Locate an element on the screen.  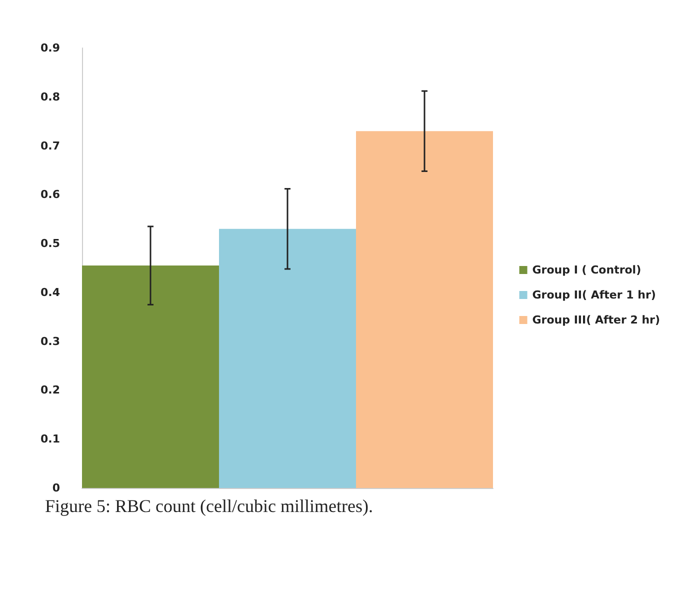
legend-label: Group I ( Control) is located at coordinates (587, 270).